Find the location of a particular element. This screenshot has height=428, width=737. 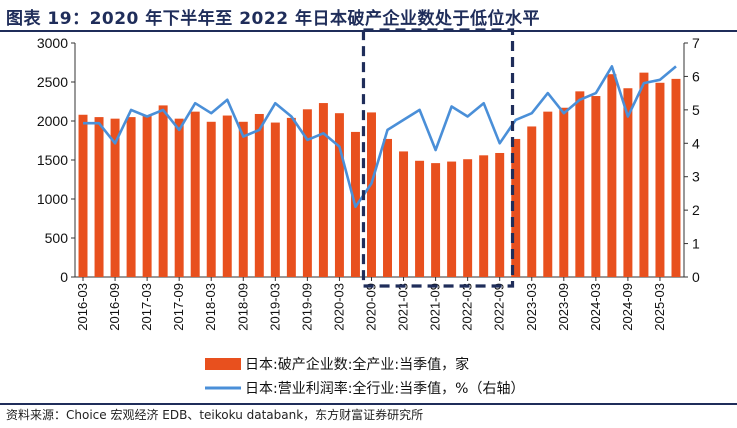

x-tick-label: 2022-09 is located at coordinates (499, 307).